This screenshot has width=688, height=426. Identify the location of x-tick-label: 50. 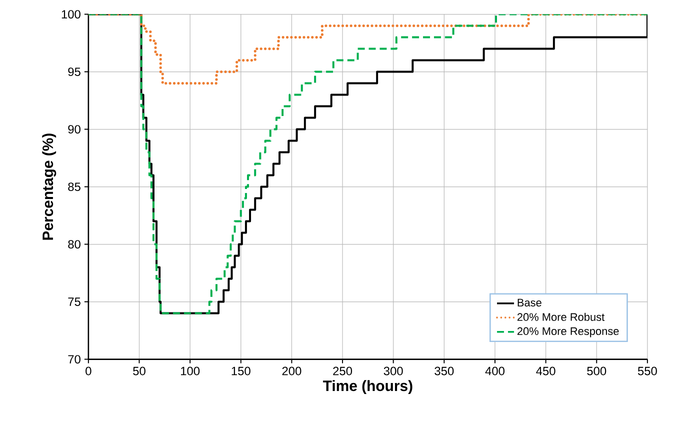
(139, 371).